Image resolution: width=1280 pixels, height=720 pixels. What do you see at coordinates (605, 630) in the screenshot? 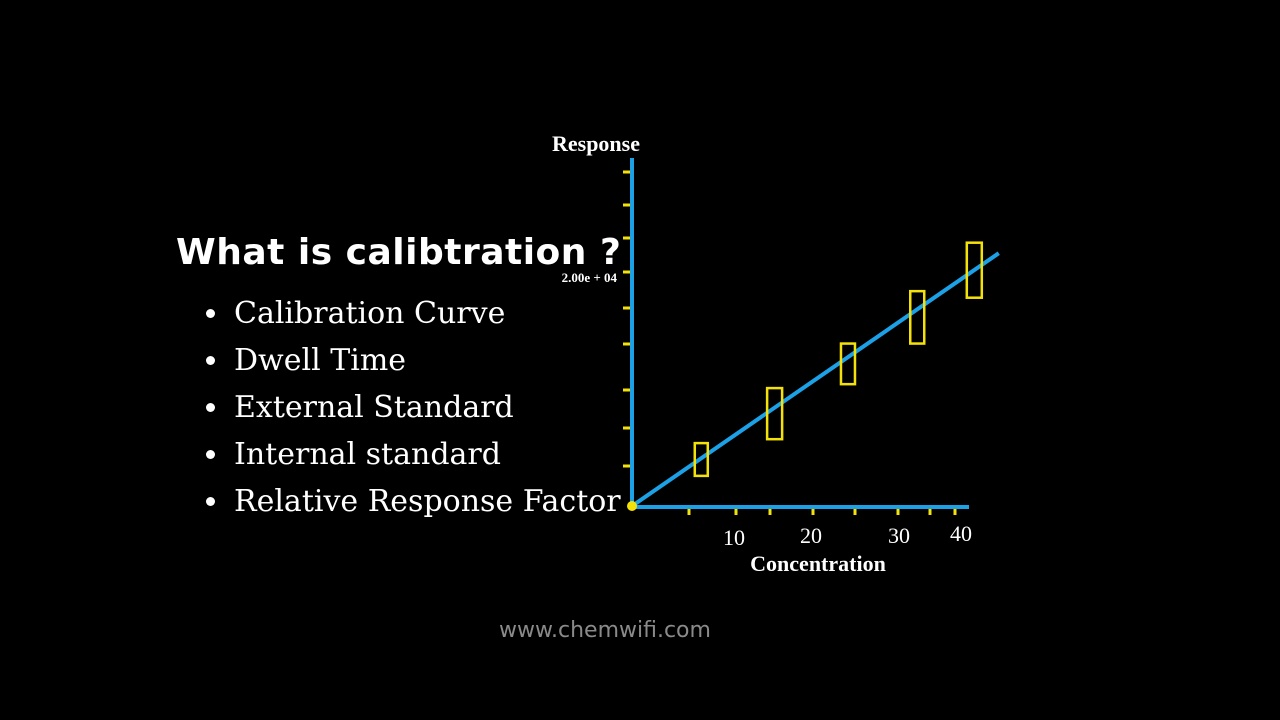
I see `website-footer: www.chemwifi.com` at bounding box center [605, 630].